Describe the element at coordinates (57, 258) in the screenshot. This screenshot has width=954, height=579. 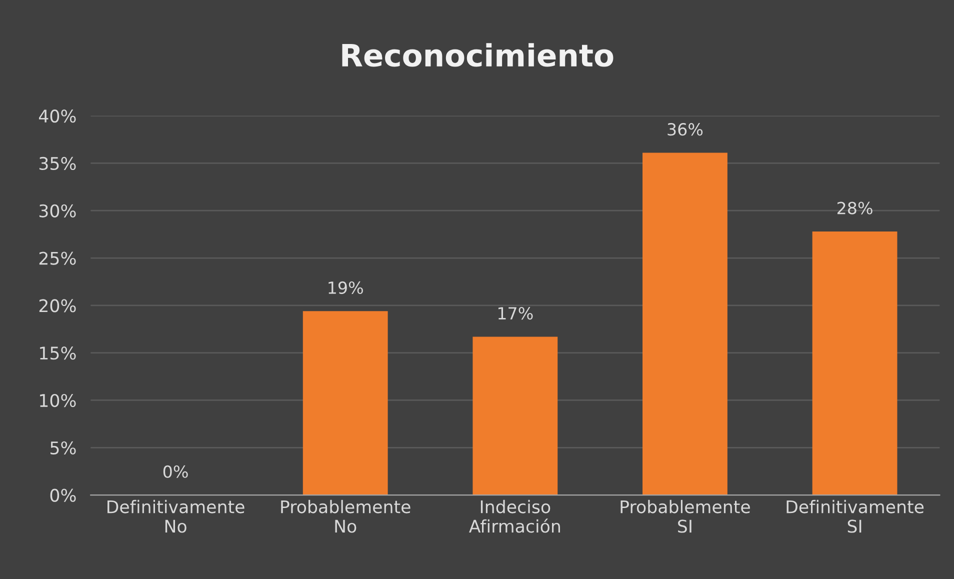
I see `y-tick-label: 25%` at that location.